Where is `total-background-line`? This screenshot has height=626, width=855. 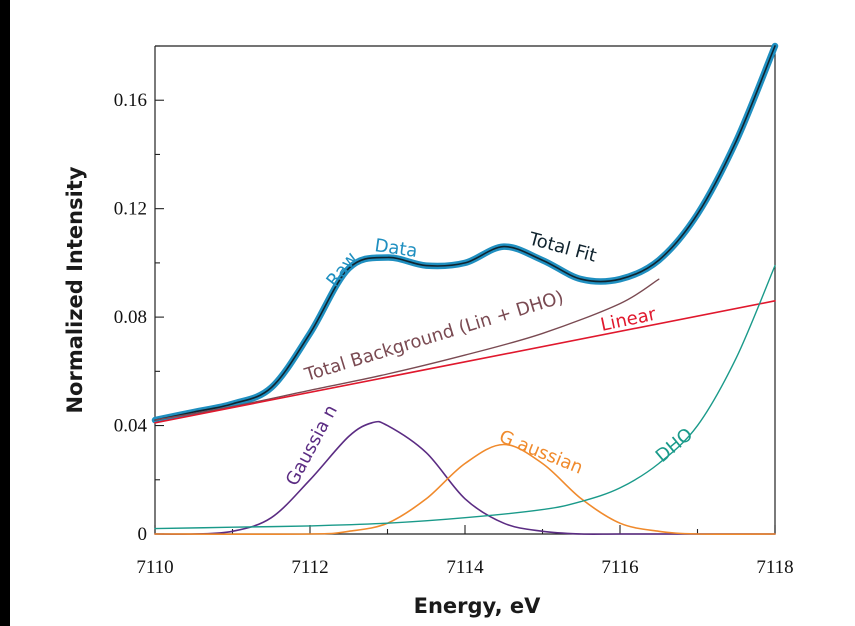
total-background-line is located at coordinates (407, 349).